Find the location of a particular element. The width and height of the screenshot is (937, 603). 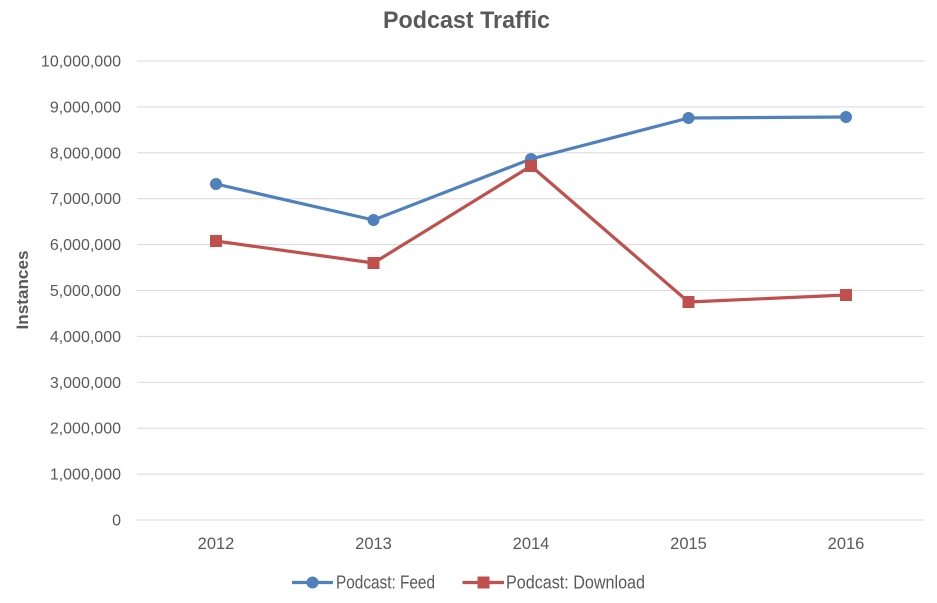

svg-text: 10,000,000 is located at coordinates (81, 62).